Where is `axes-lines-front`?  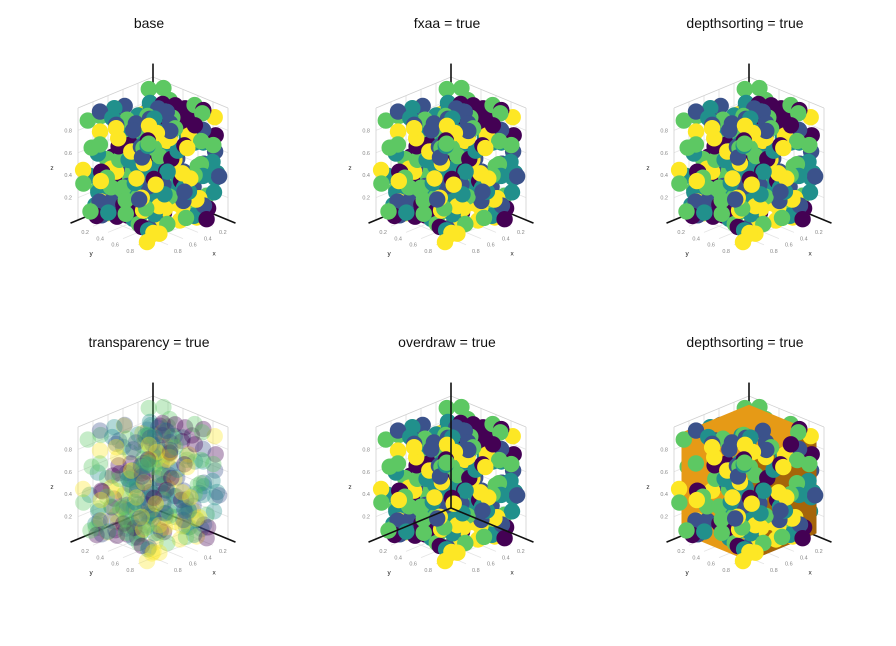 axes-lines-front is located at coordinates (451, 462).